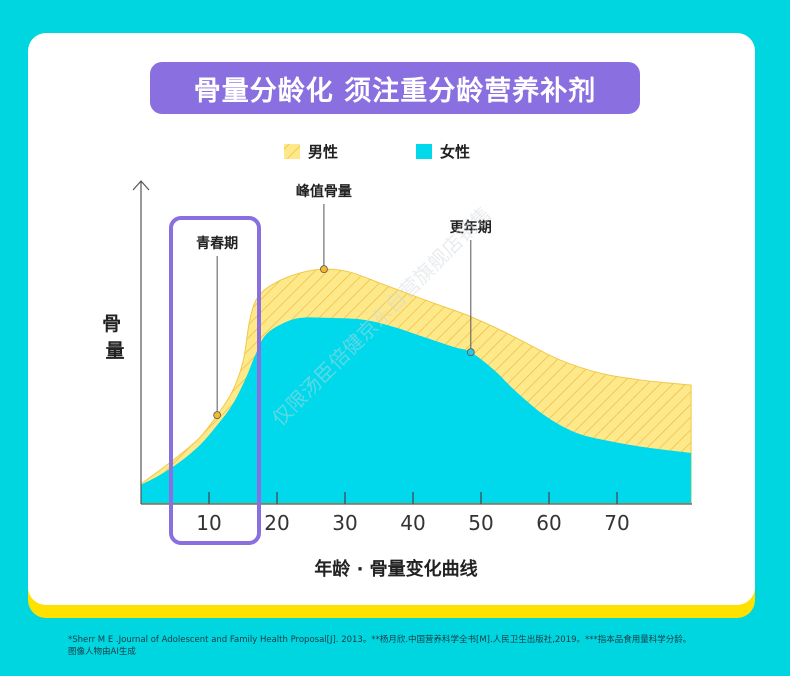 The width and height of the screenshot is (790, 676). I want to click on x-axis-label: 年龄 · 骨量变化曲线, so click(395, 569).